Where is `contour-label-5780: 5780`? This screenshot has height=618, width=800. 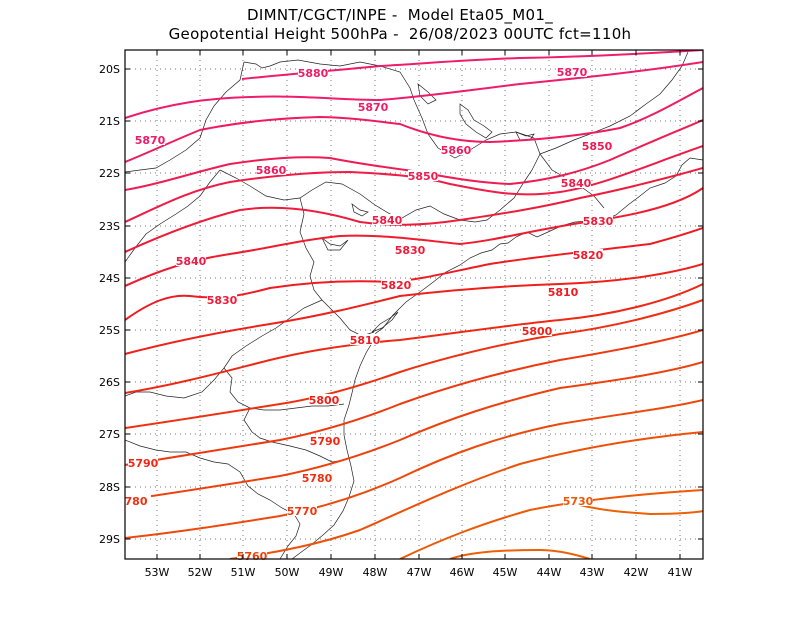 contour-label-5780: 5780 is located at coordinates (317, 478).